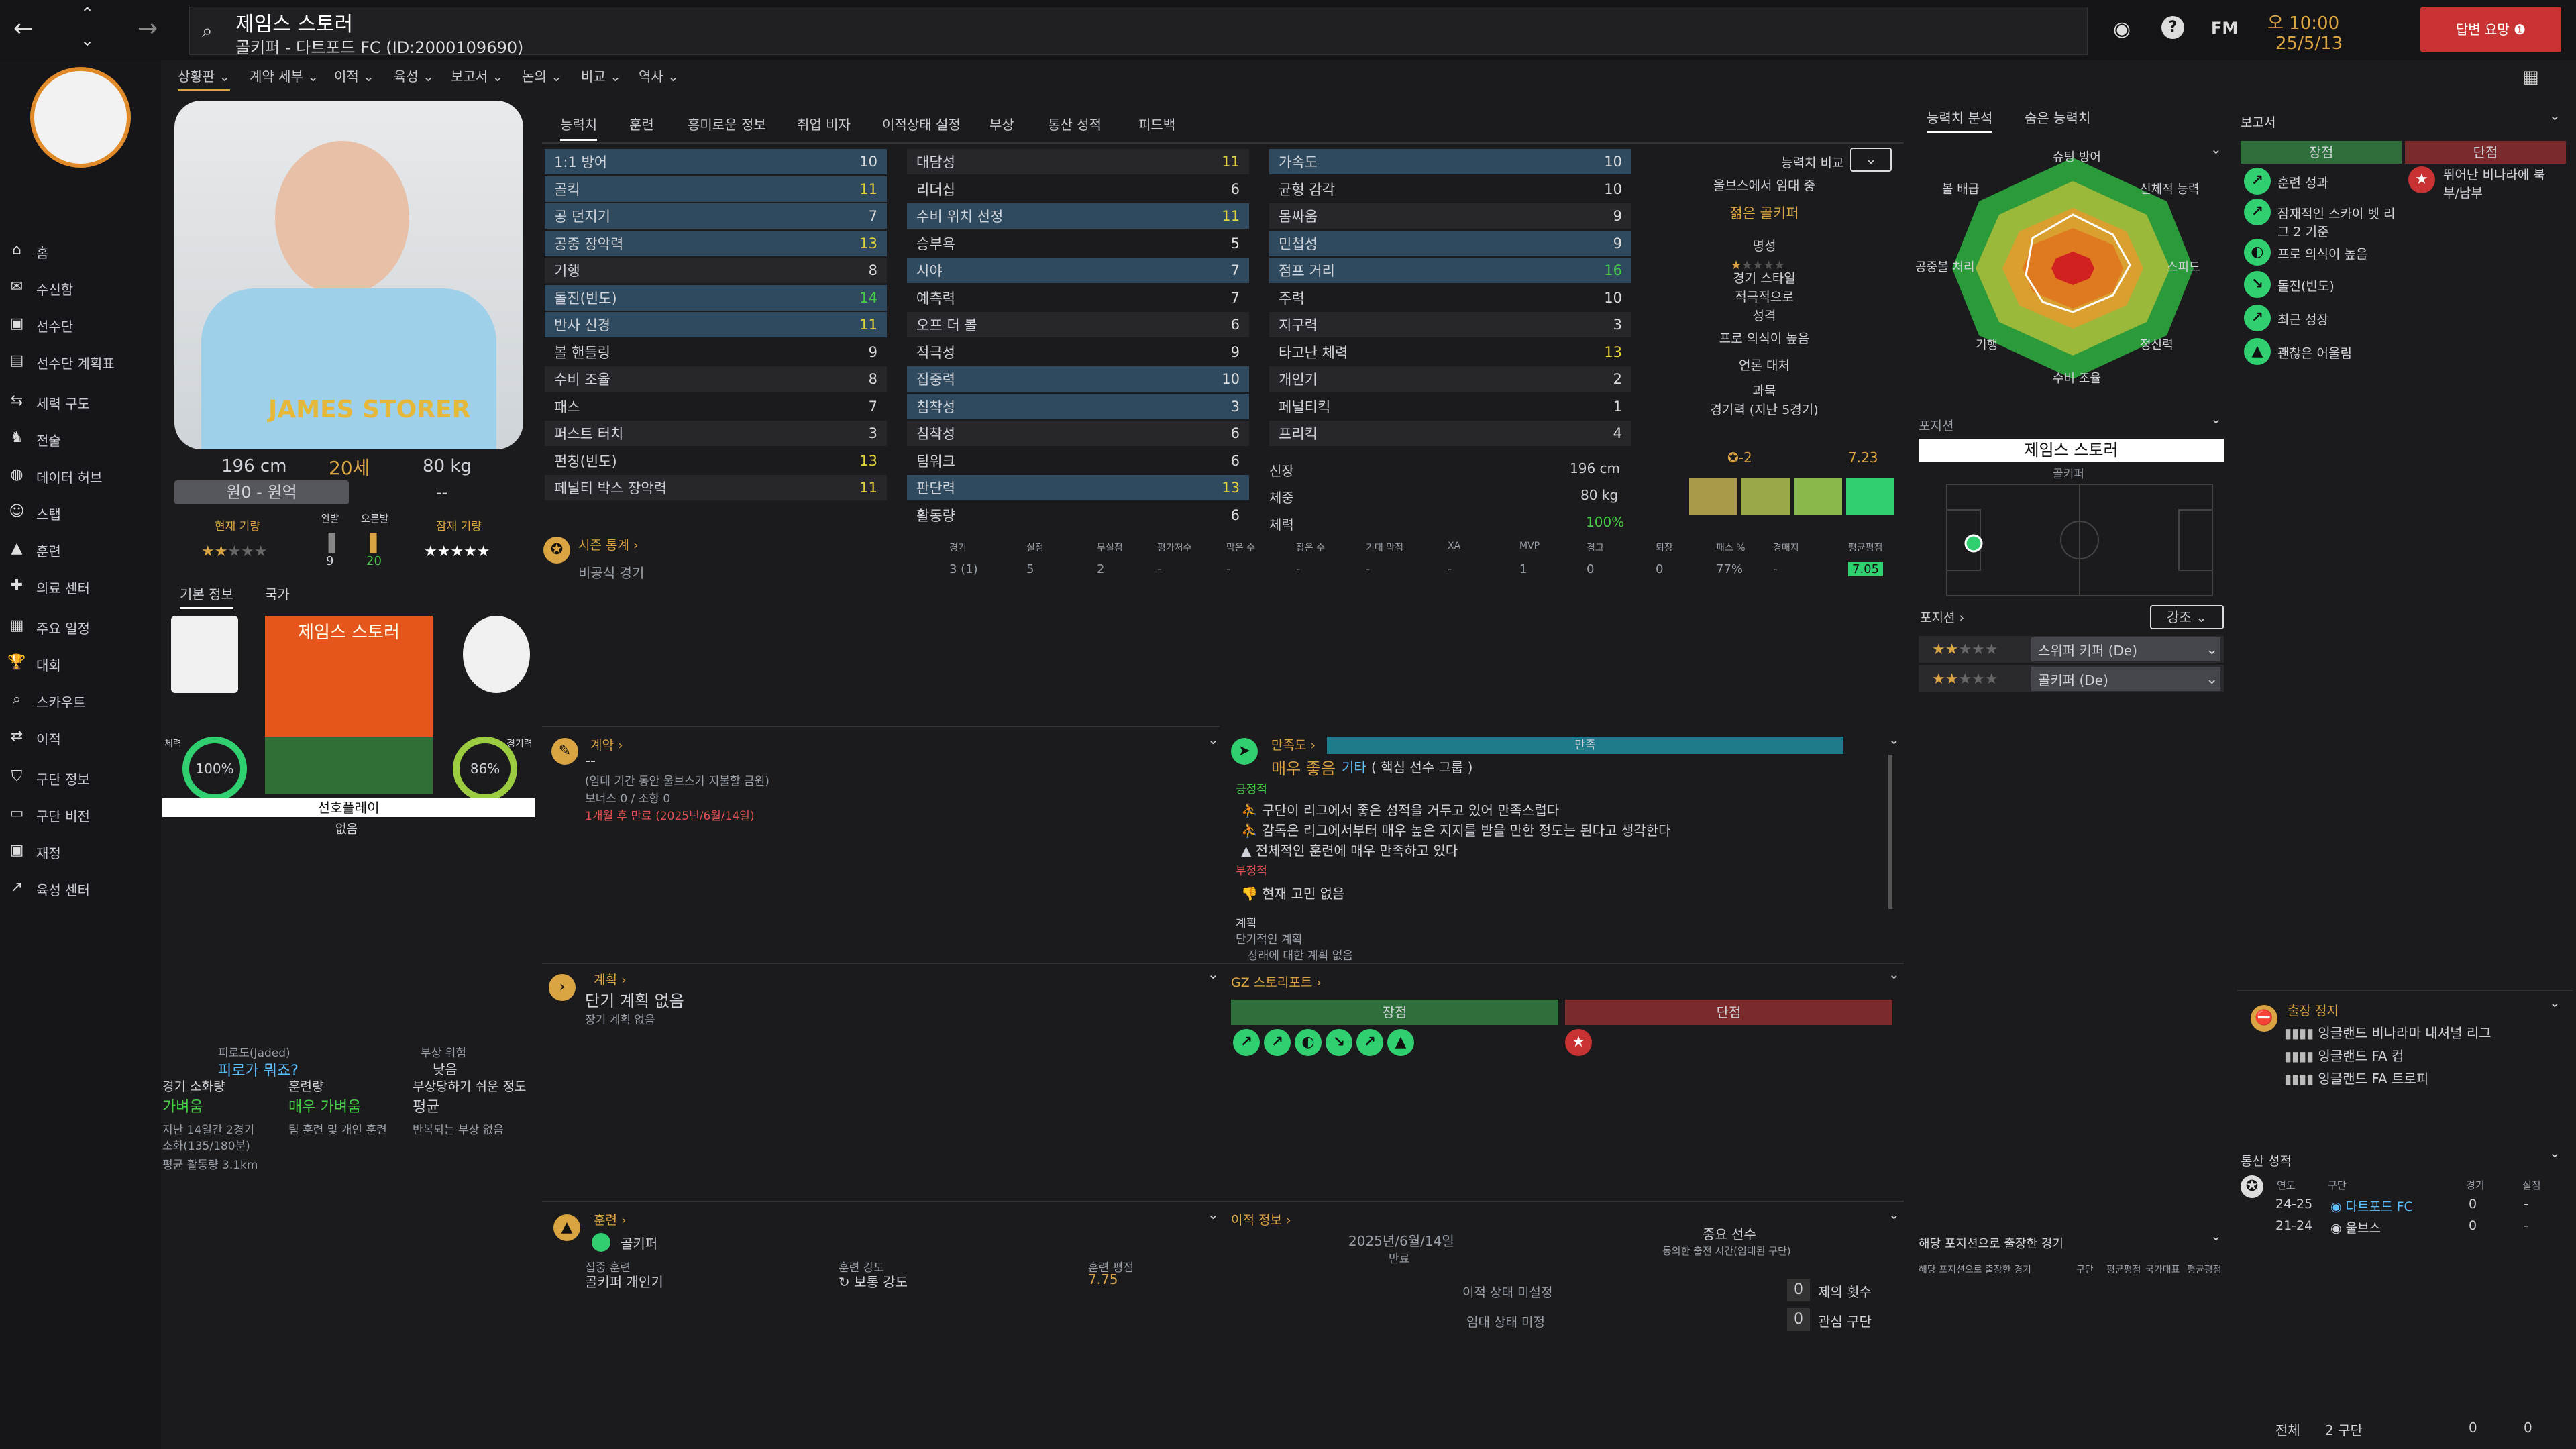 This screenshot has height=1449, width=2576. What do you see at coordinates (2555, 1152) in the screenshot?
I see `career-dropdown-icon: ⌄` at bounding box center [2555, 1152].